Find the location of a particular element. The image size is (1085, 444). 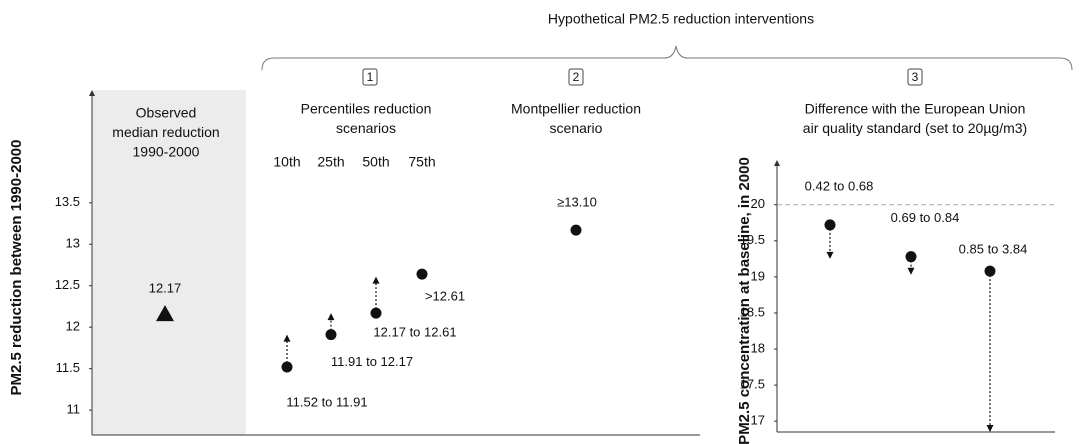

category-label: 25th is located at coordinates (330, 162).